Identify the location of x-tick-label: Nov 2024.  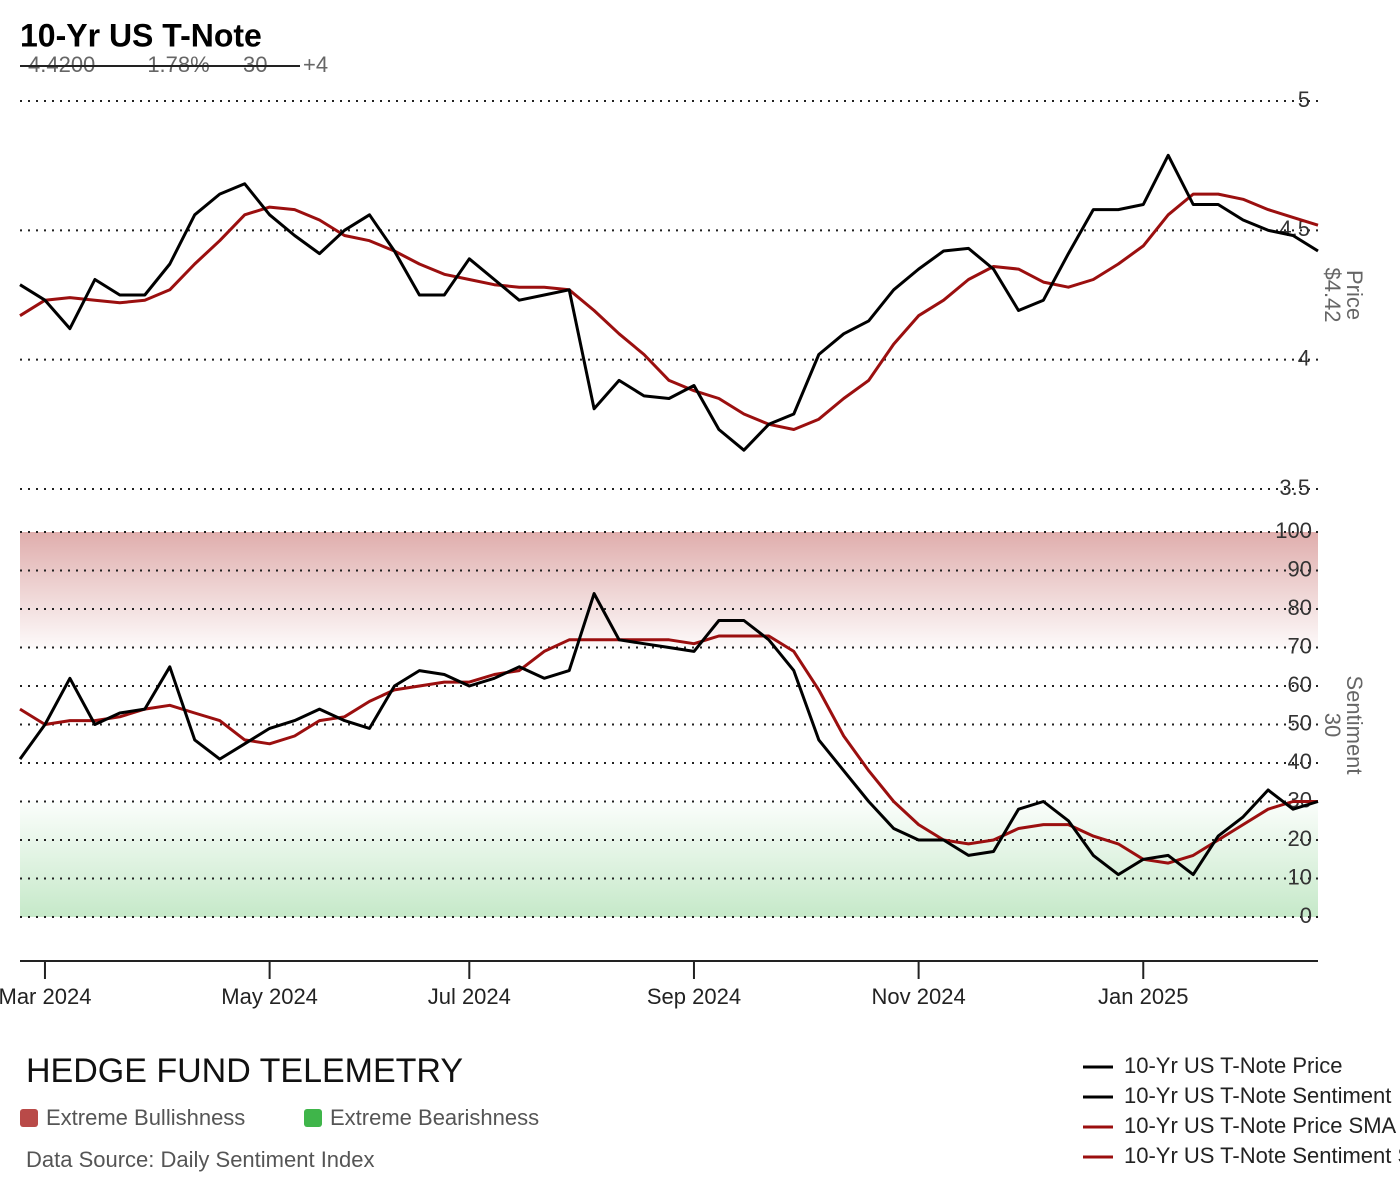
(919, 996).